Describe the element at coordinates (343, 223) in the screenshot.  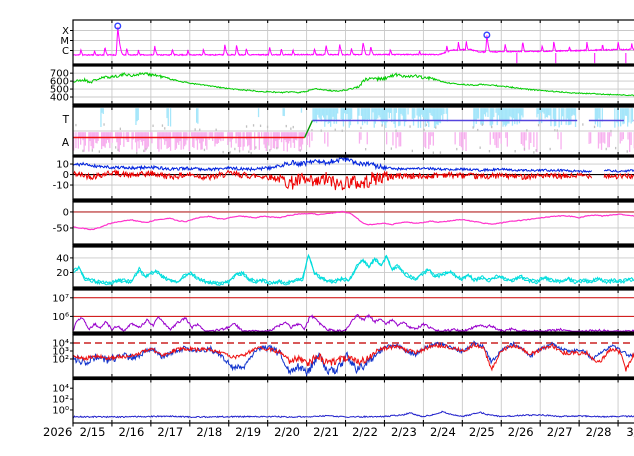
I see `panel-dst-index: 0-50` at that location.